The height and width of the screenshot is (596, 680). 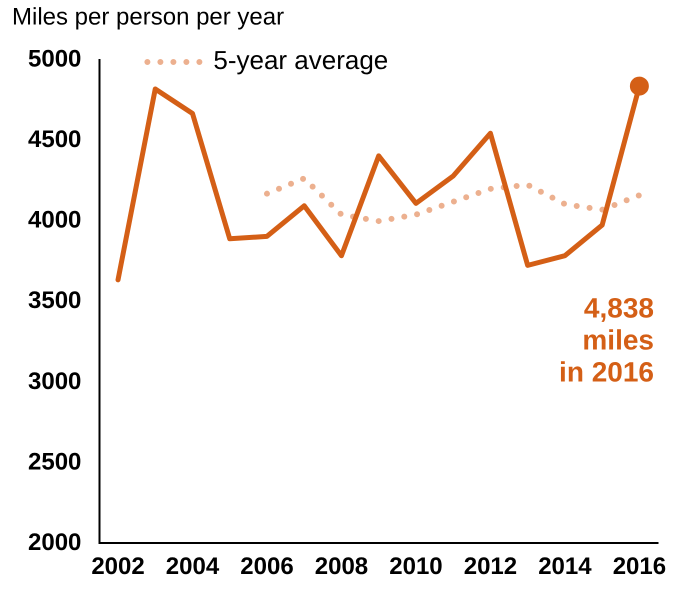 I want to click on legend-label: 5-year average, so click(x=300, y=60).